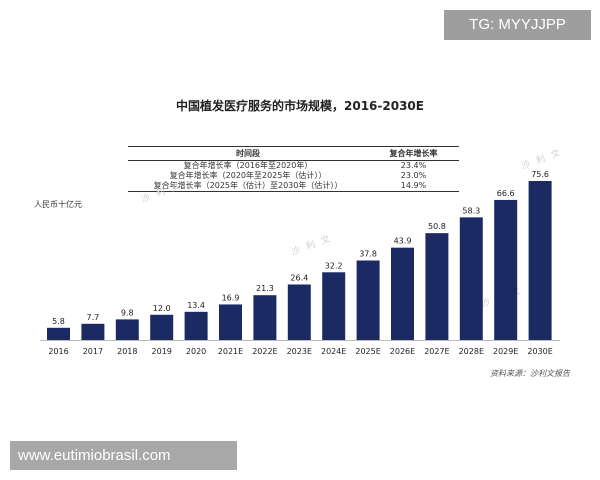 The height and width of the screenshot is (480, 600). I want to click on cagr-row: 复合年增长率（2016年至2020年） 23.4%, so click(293, 166).